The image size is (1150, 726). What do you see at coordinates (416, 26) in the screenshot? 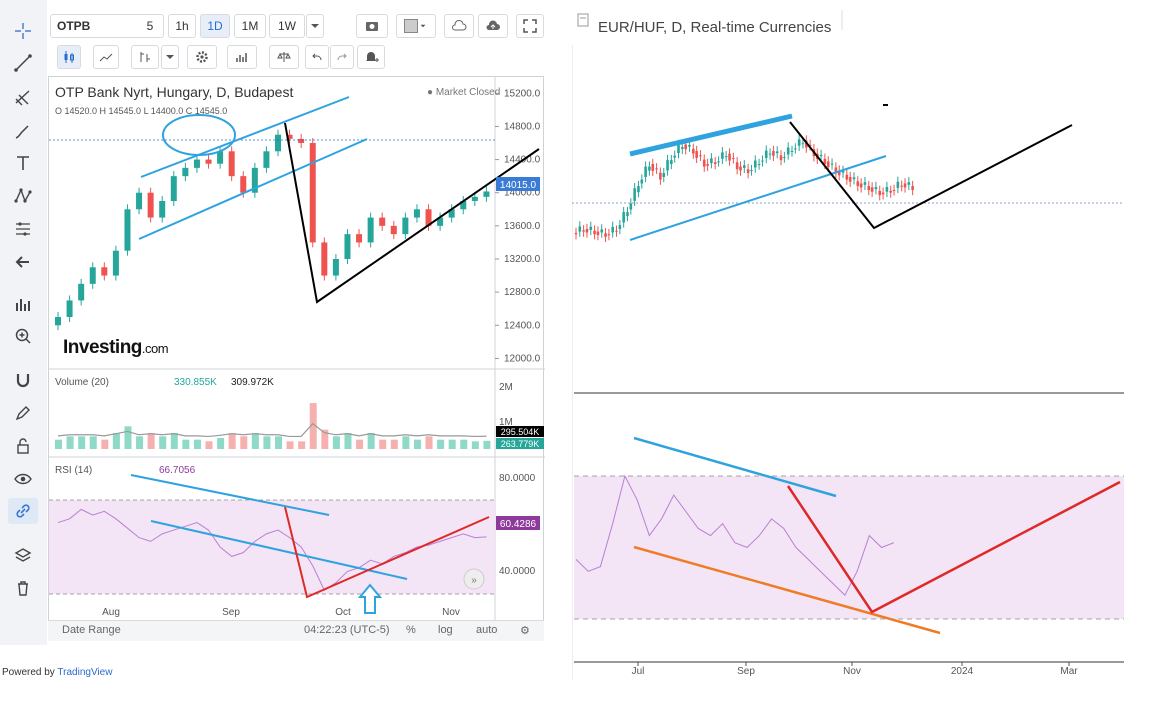
I see `color-picker-button` at bounding box center [416, 26].